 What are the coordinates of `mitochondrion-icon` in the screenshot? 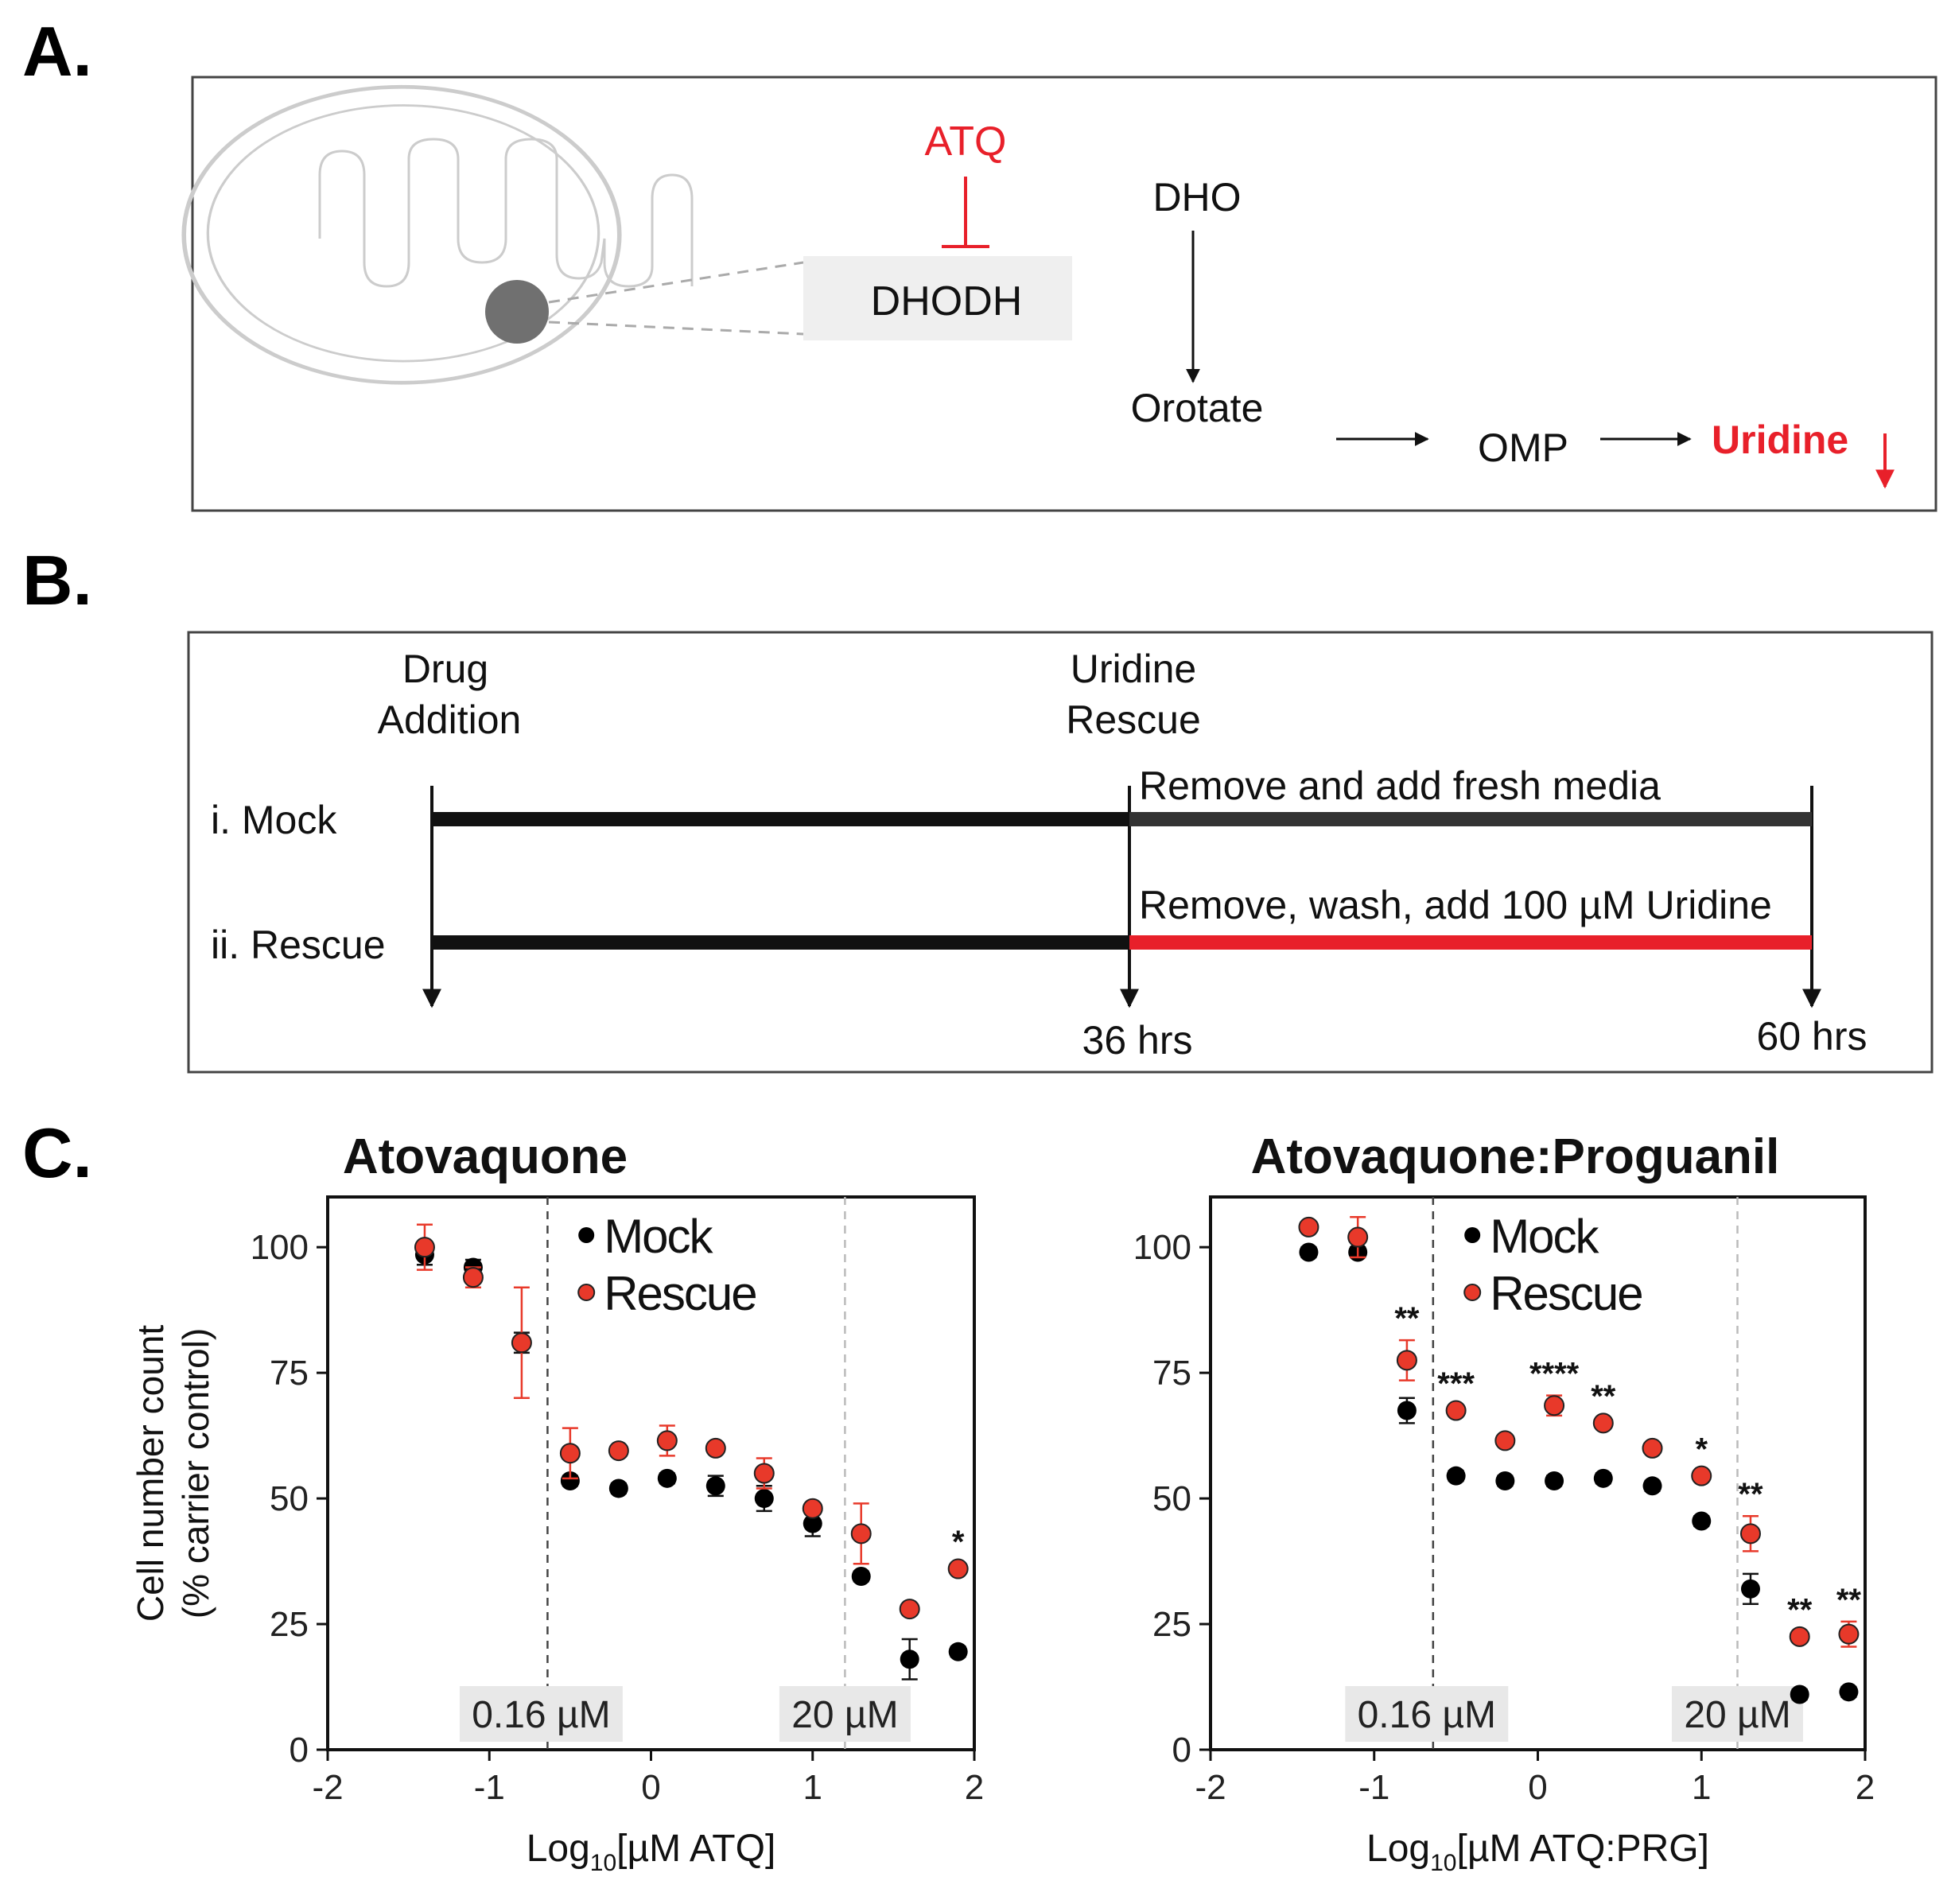 It's located at (492, 234).